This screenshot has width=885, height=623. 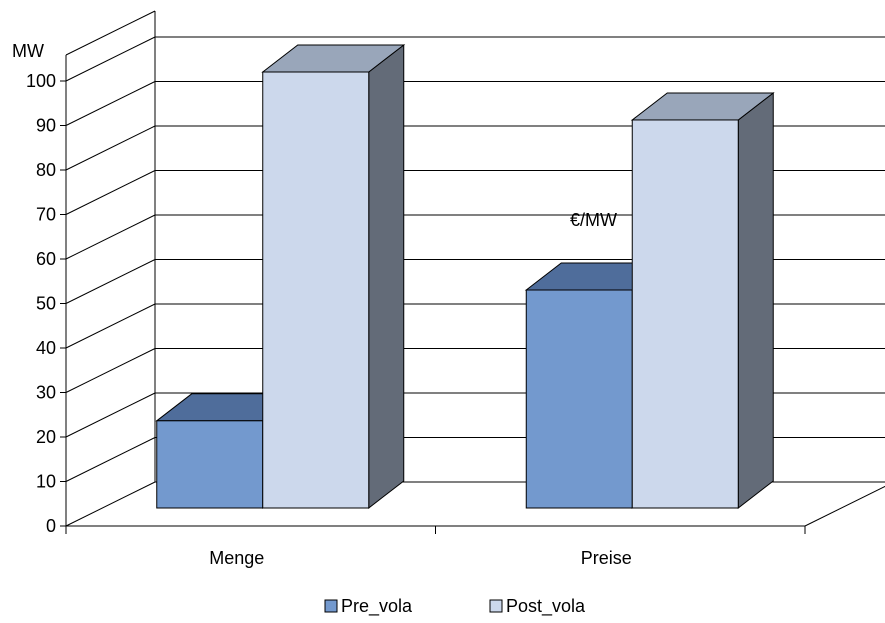 I want to click on y-tick-label: 20, so click(x=46, y=437).